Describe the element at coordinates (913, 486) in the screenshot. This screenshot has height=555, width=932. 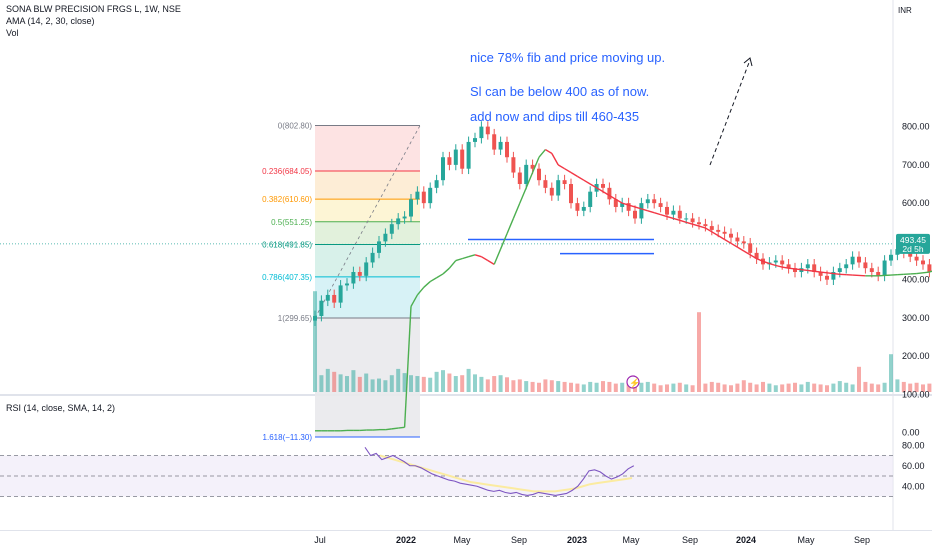
I see `rsi-tick-label: 40.00` at that location.